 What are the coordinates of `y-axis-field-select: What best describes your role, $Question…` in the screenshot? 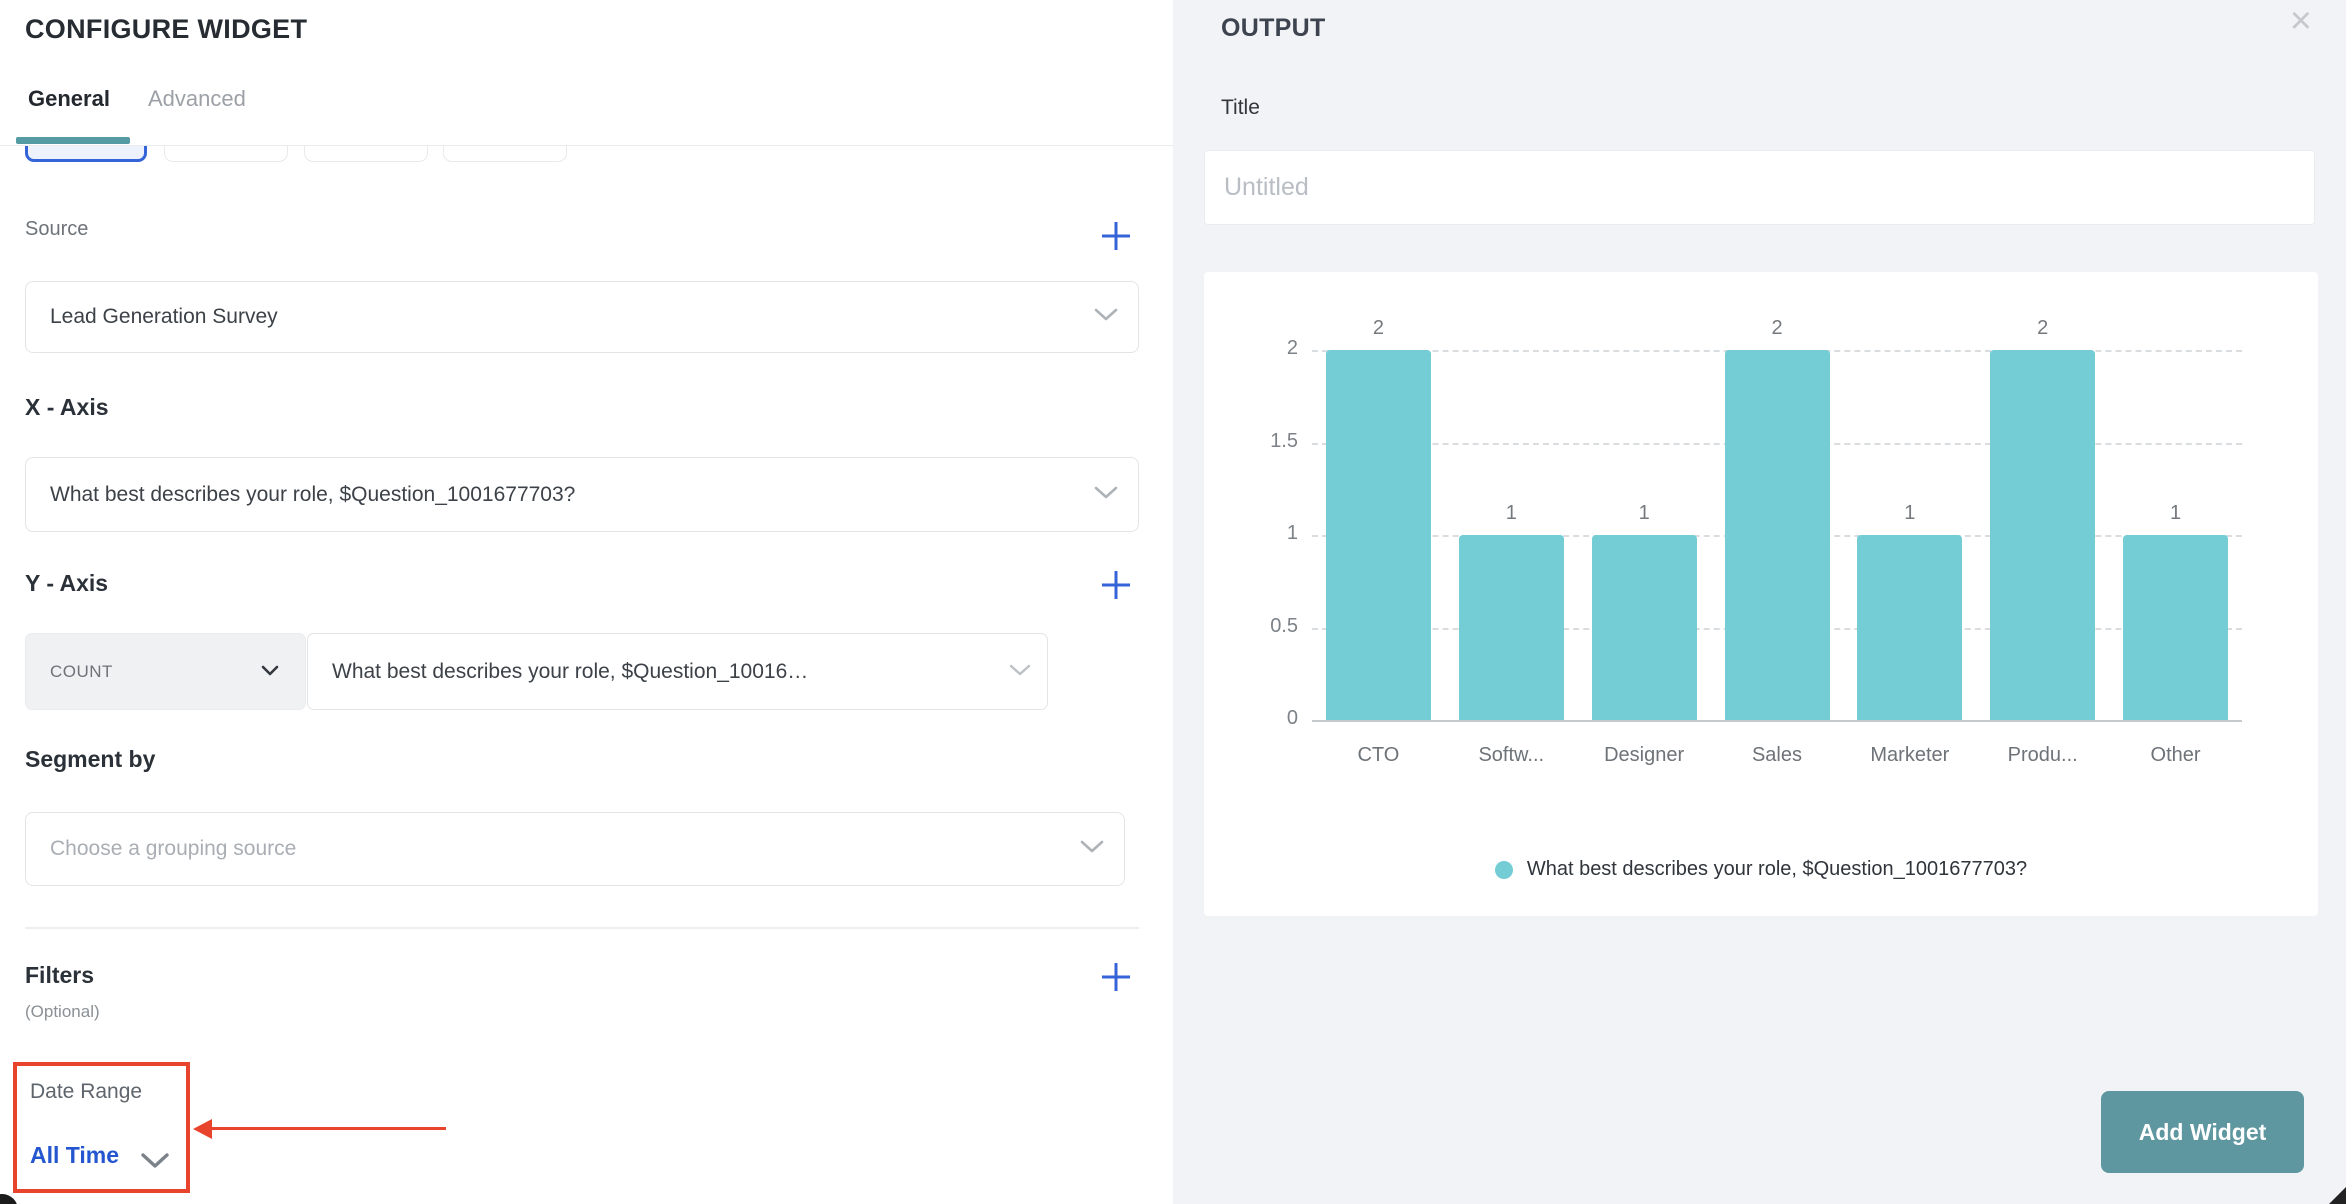 It's located at (677, 671).